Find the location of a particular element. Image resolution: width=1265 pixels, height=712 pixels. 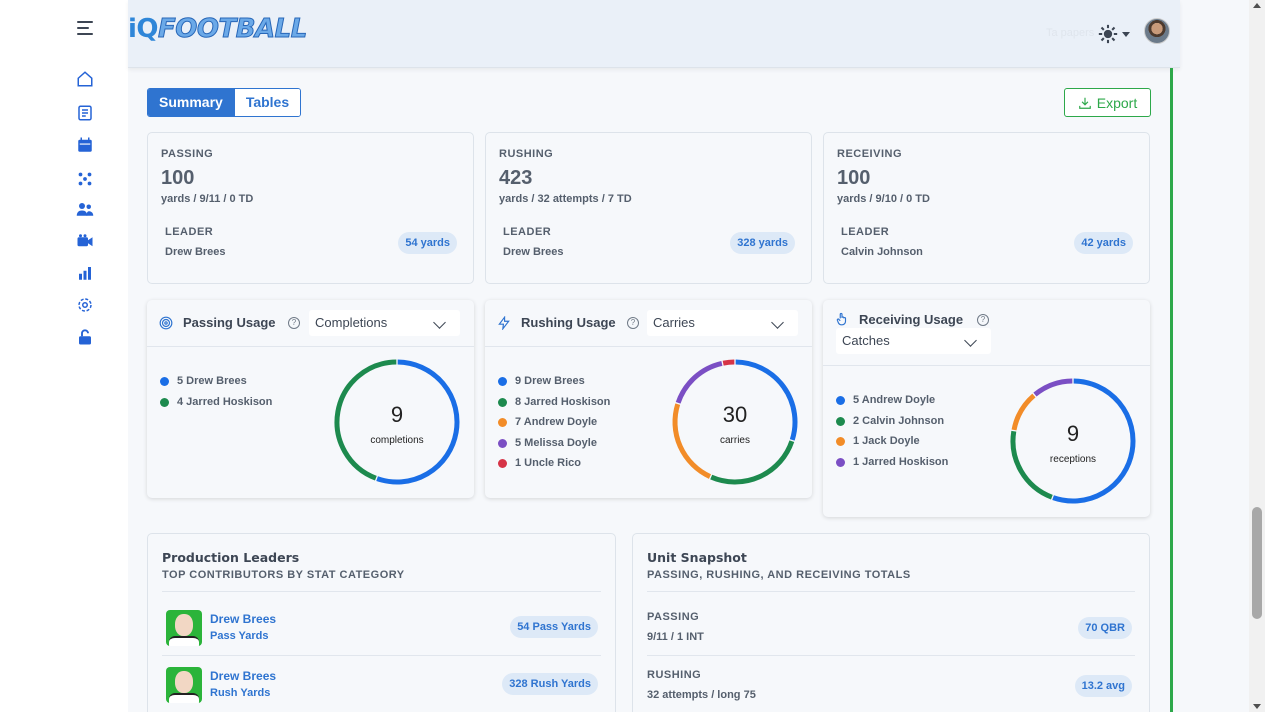

legend-label: 5 Drew Brees is located at coordinates (212, 381).